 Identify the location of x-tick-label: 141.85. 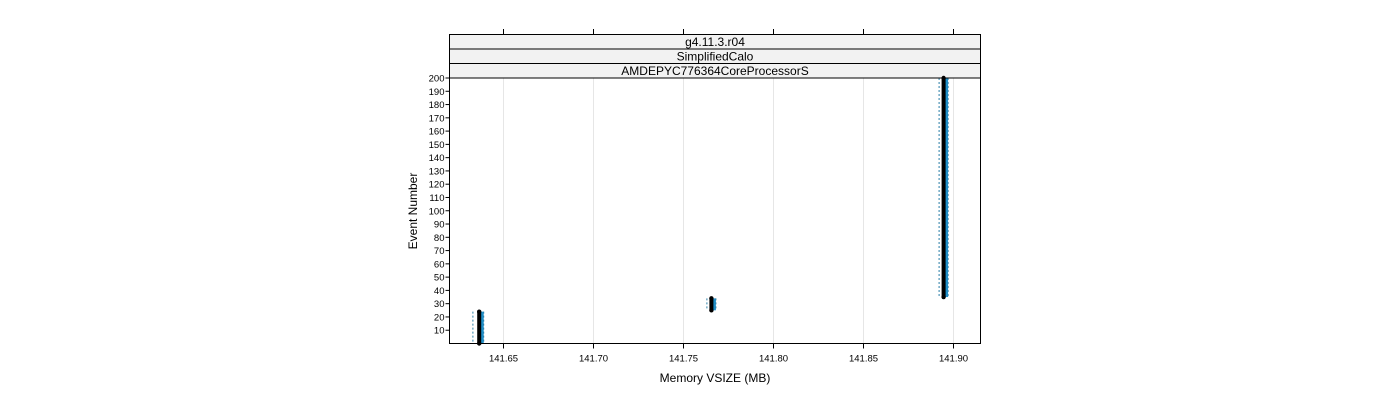
(863, 359).